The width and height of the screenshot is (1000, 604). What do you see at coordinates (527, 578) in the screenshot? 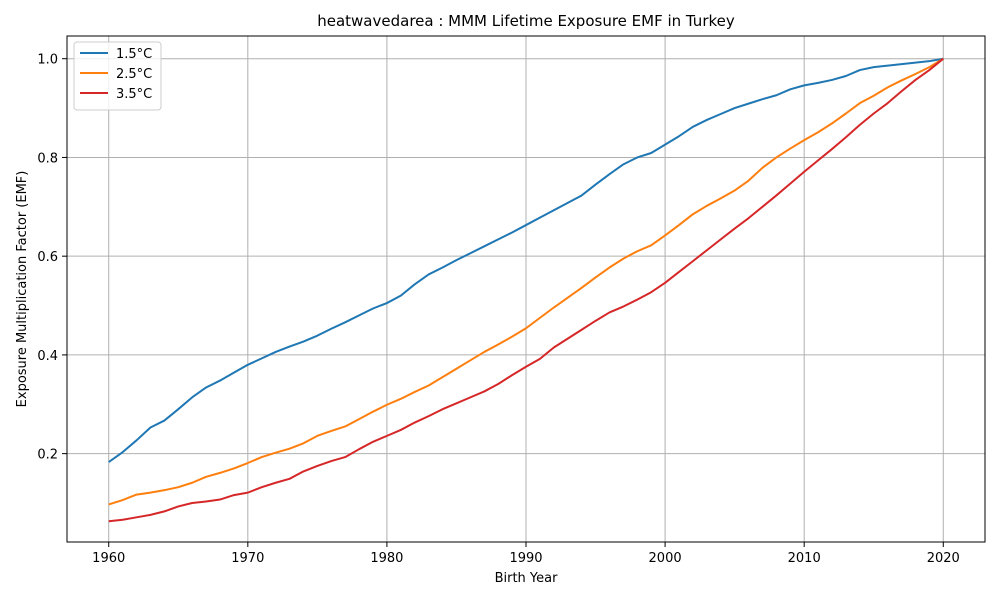
I see `x-axis-title: Birth Year` at bounding box center [527, 578].